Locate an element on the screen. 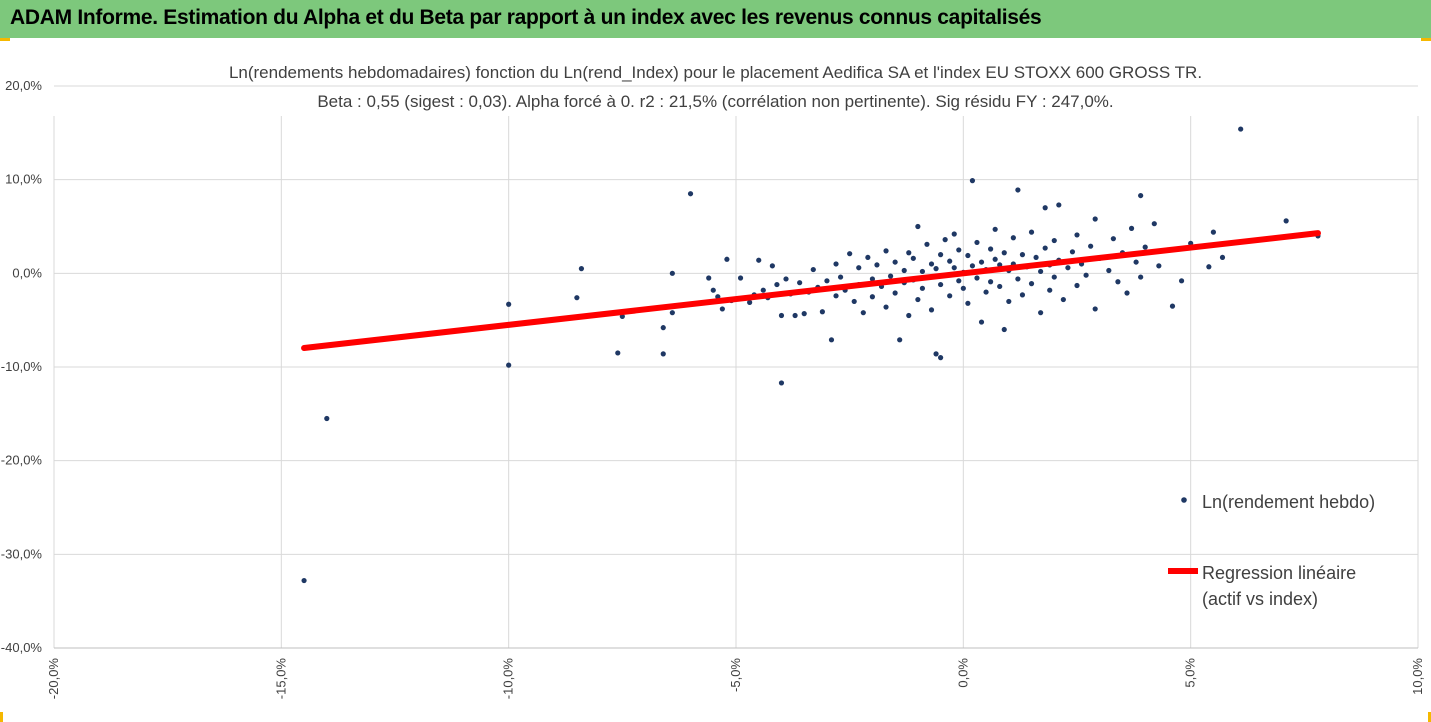 This screenshot has width=1431, height=722. legend-label-regression-line2: (actif vs index) is located at coordinates (1260, 599).